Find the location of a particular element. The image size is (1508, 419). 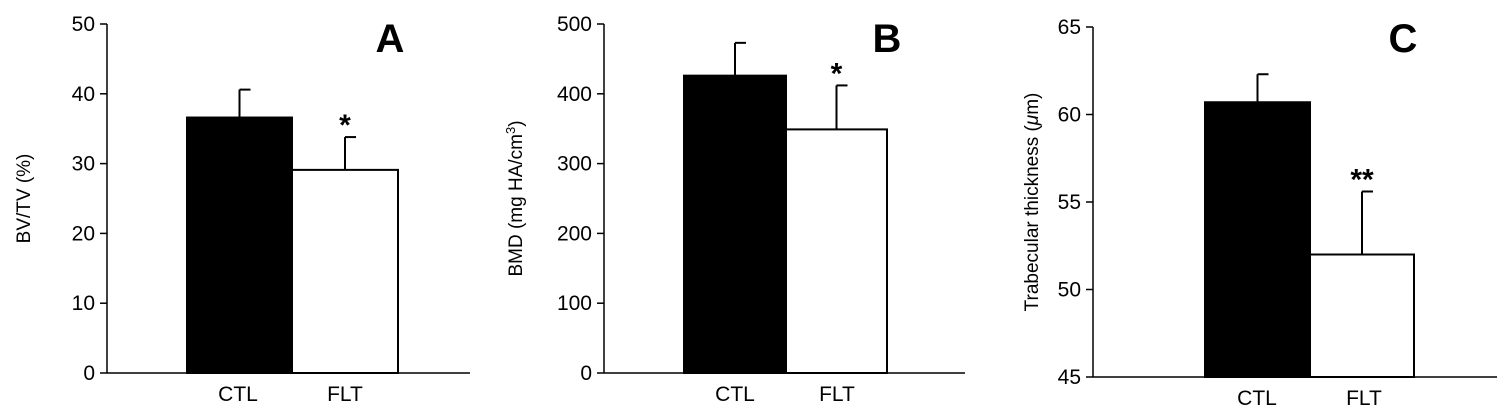

panel-letter: A is located at coordinates (390, 39).